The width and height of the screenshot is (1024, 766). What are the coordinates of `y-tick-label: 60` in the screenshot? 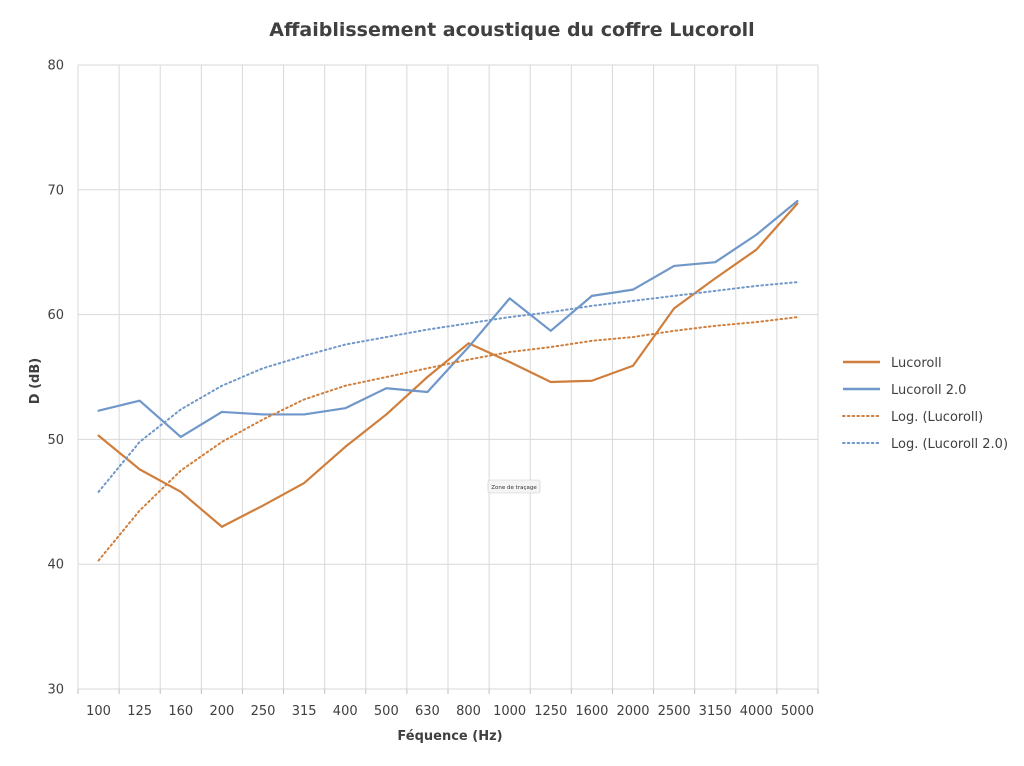 It's located at (55, 315).